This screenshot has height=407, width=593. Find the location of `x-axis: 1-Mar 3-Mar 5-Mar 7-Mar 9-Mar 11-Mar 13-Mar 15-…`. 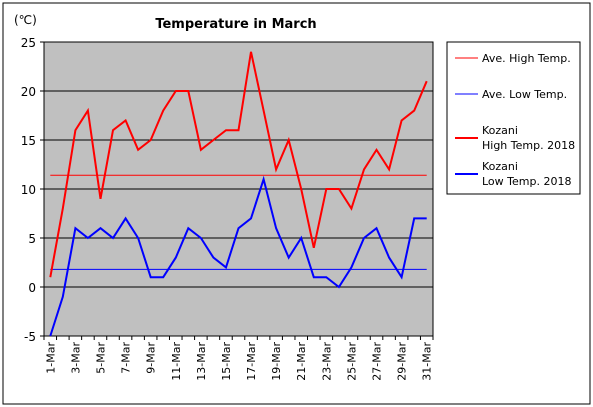

x-axis: 1-Mar 3-Mar 5-Mar 7-Mar 9-Mar 11-Mar 13-Mar 15-… is located at coordinates (238, 358).